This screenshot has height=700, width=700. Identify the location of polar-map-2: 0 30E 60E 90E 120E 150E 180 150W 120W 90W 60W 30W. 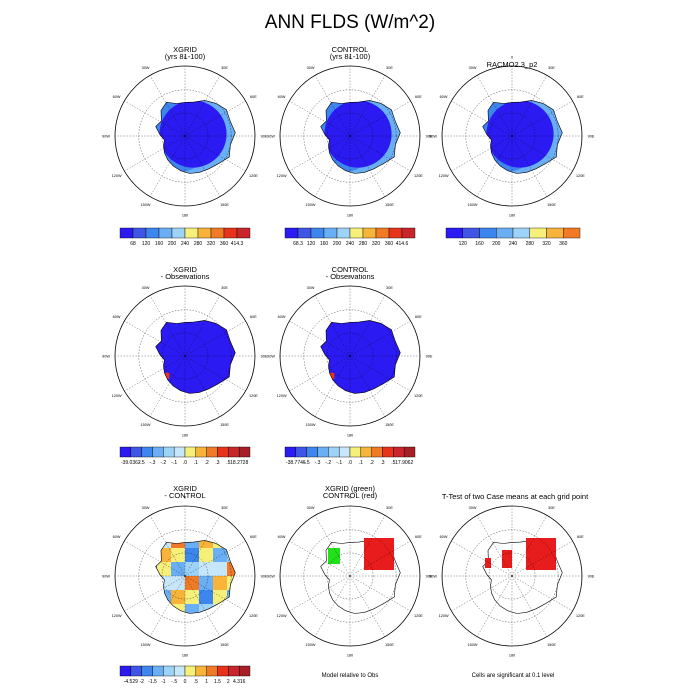
(512, 137).